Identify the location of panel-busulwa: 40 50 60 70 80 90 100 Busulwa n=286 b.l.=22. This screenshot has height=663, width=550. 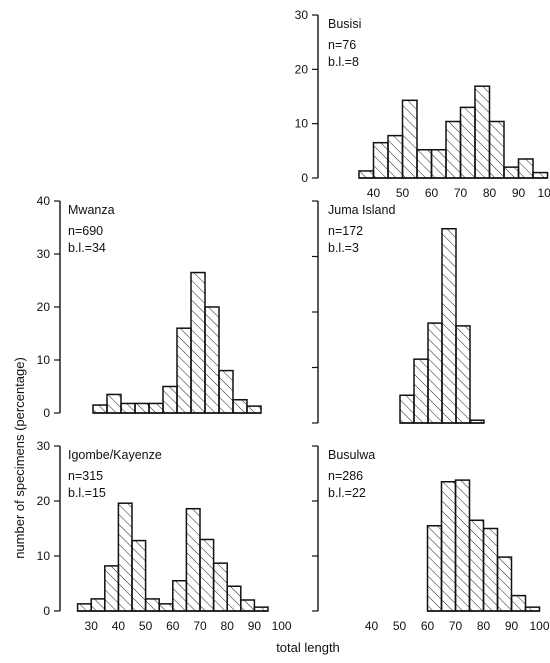
(431, 539).